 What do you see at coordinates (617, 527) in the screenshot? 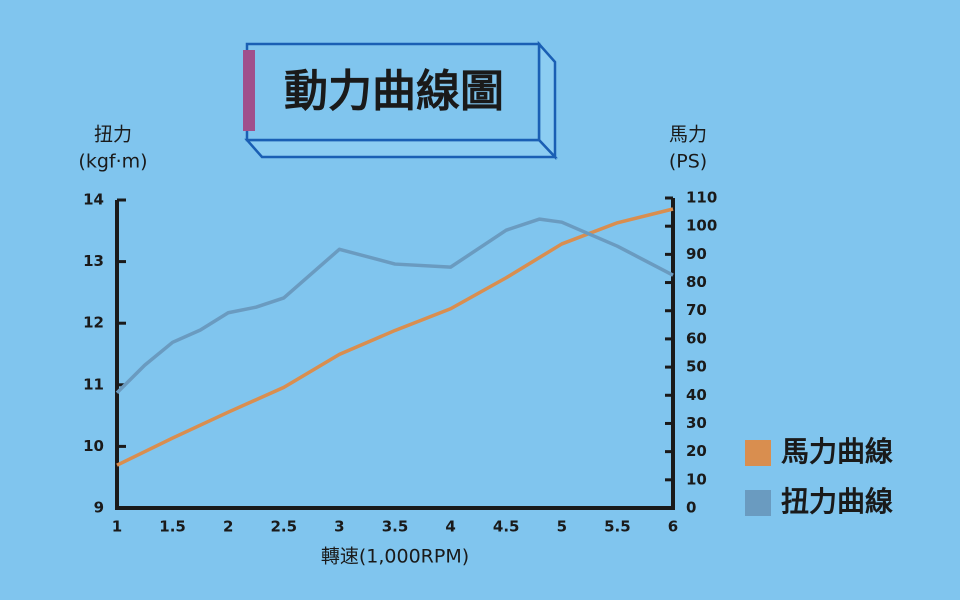
I see `x-tick-label: 5.5` at bounding box center [617, 527].